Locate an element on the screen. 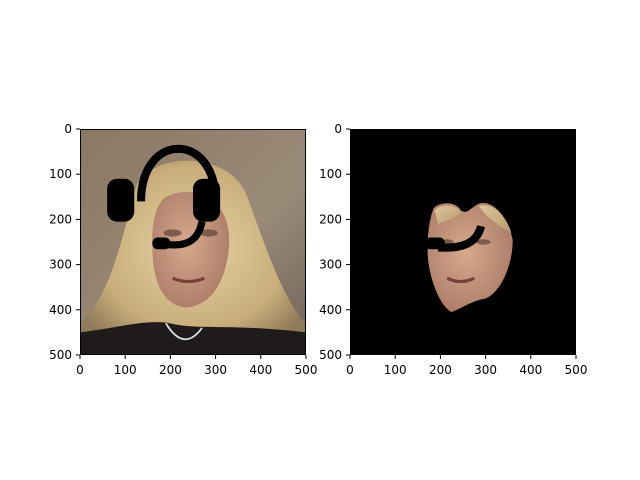 The image size is (640, 480). right-y-tick-label: 400 is located at coordinates (330, 310).